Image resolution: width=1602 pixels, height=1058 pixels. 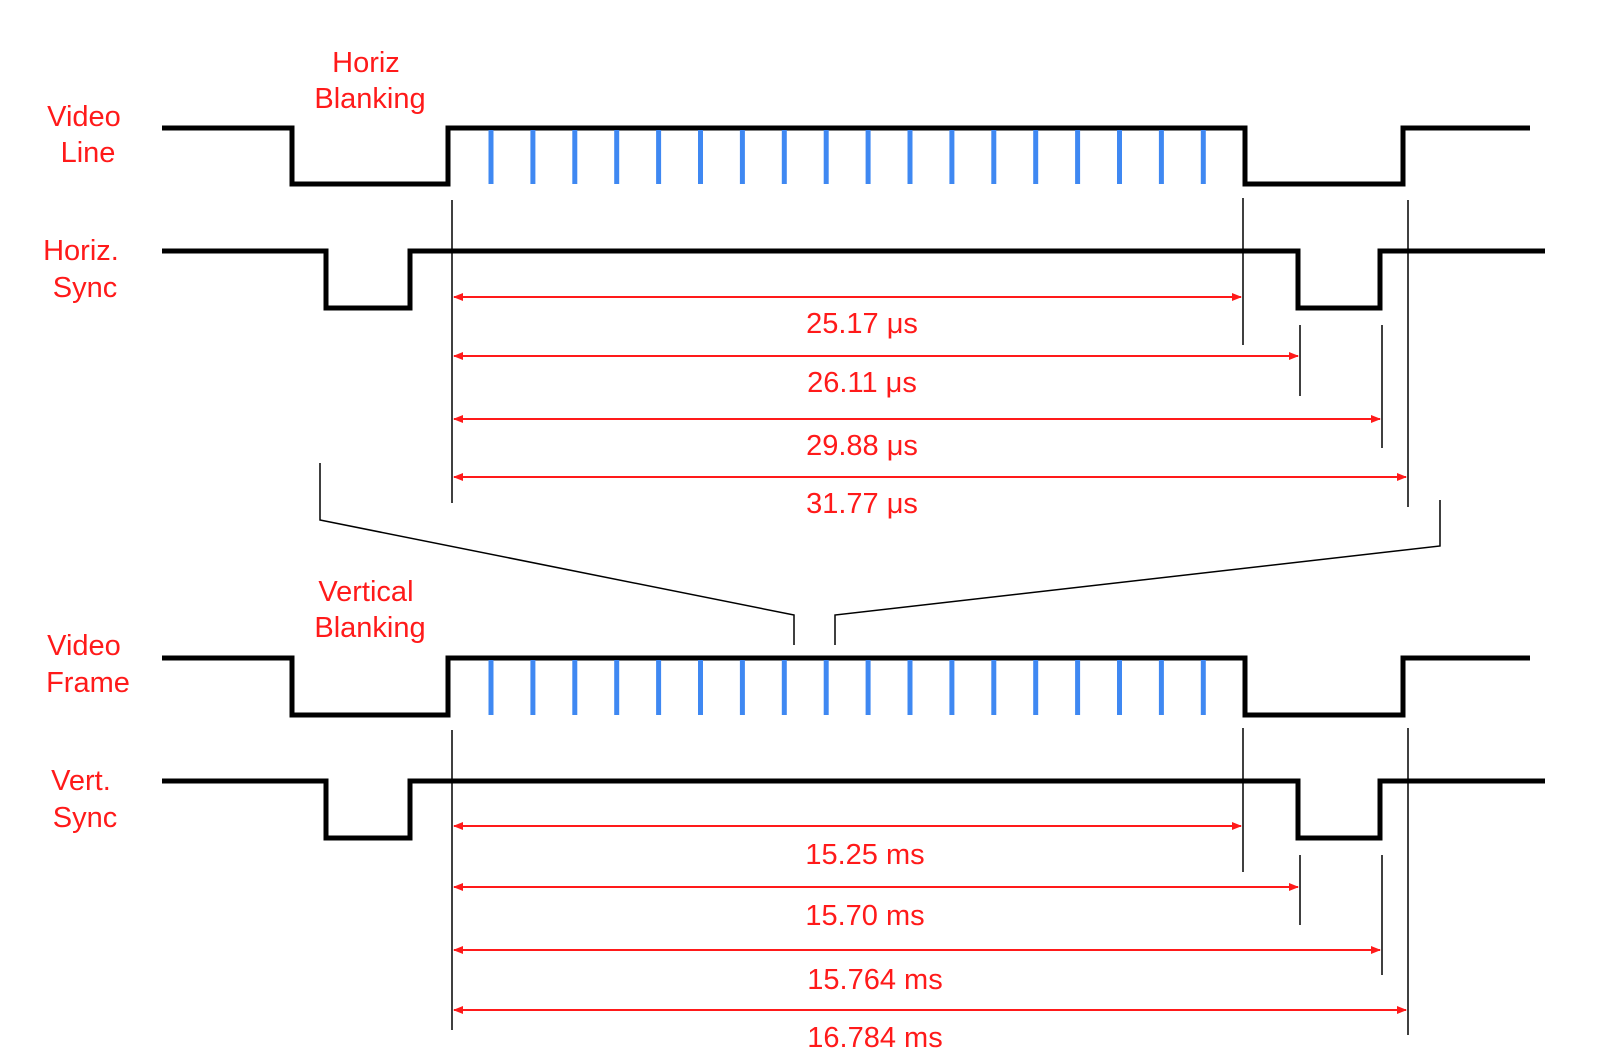 What do you see at coordinates (862, 504) in the screenshot?
I see `h-measure-label-4: 31.77 μs` at bounding box center [862, 504].